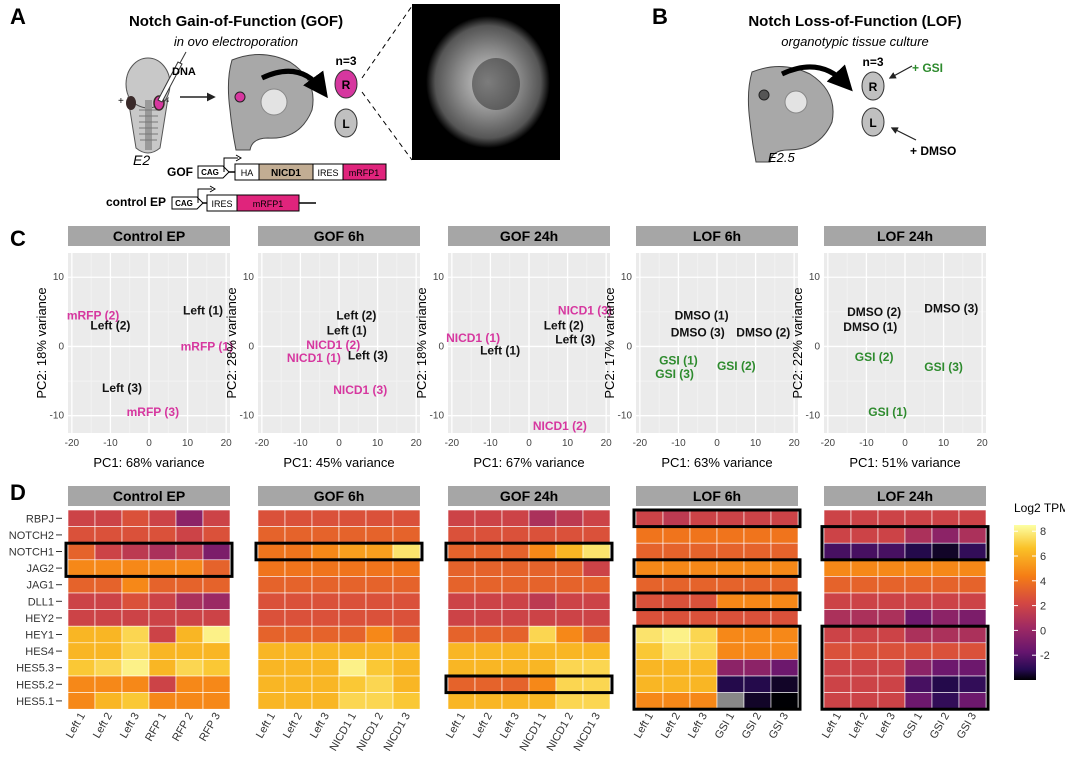  What do you see at coordinates (1043, 532) in the screenshot?
I see `legend-tick-label: 8` at bounding box center [1043, 532].